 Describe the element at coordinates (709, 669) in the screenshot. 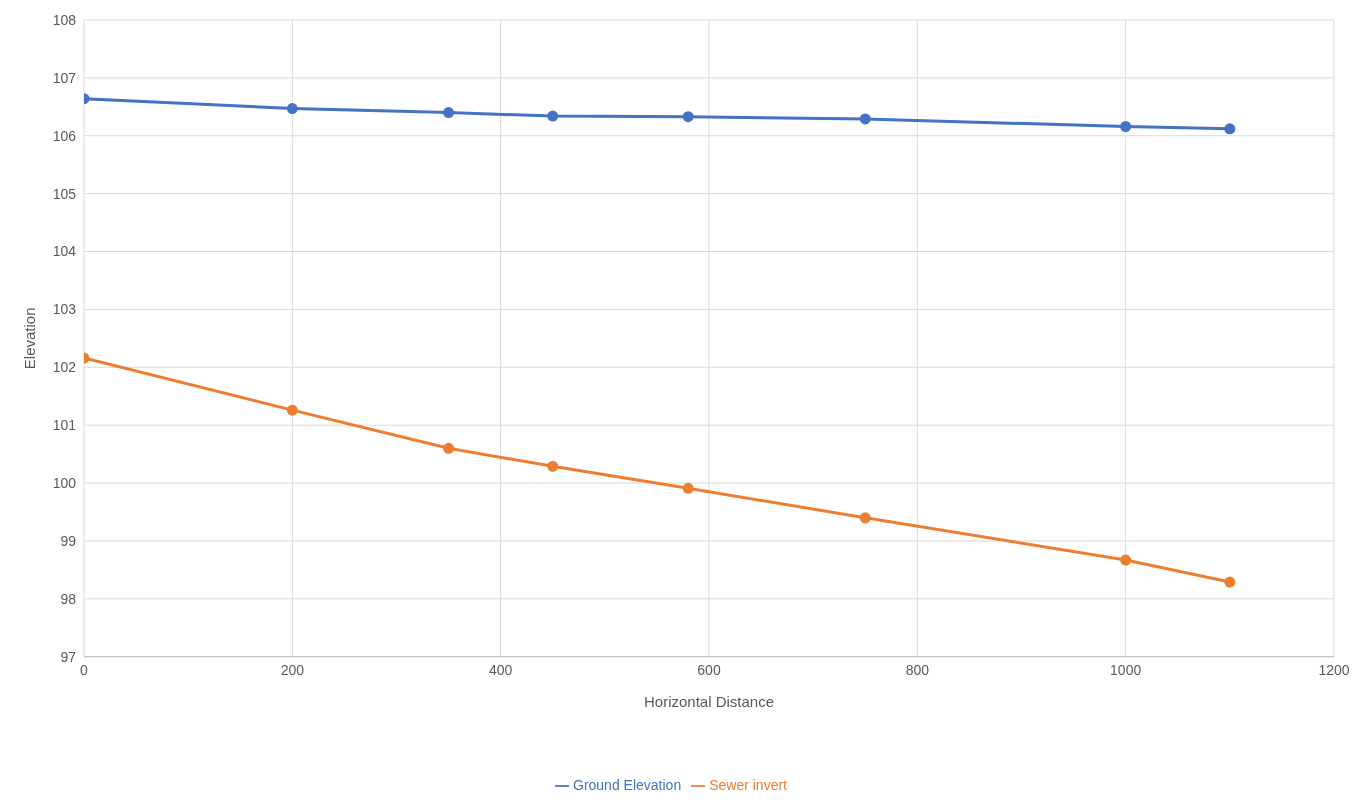

I see `x-tick-label: 600` at that location.